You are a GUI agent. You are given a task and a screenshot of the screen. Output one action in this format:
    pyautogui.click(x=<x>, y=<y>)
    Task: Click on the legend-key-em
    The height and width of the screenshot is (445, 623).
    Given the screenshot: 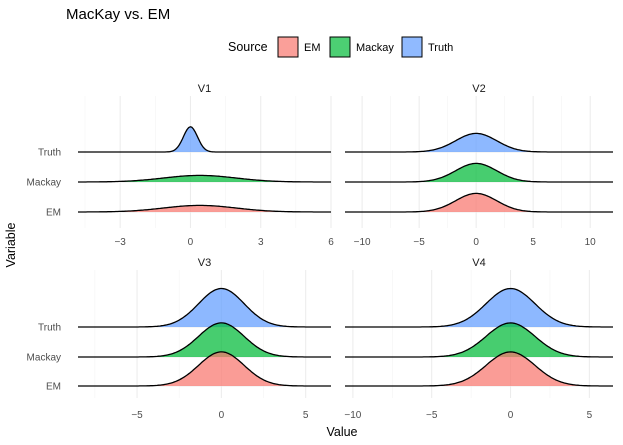 What is the action you would take?
    pyautogui.click(x=288, y=47)
    